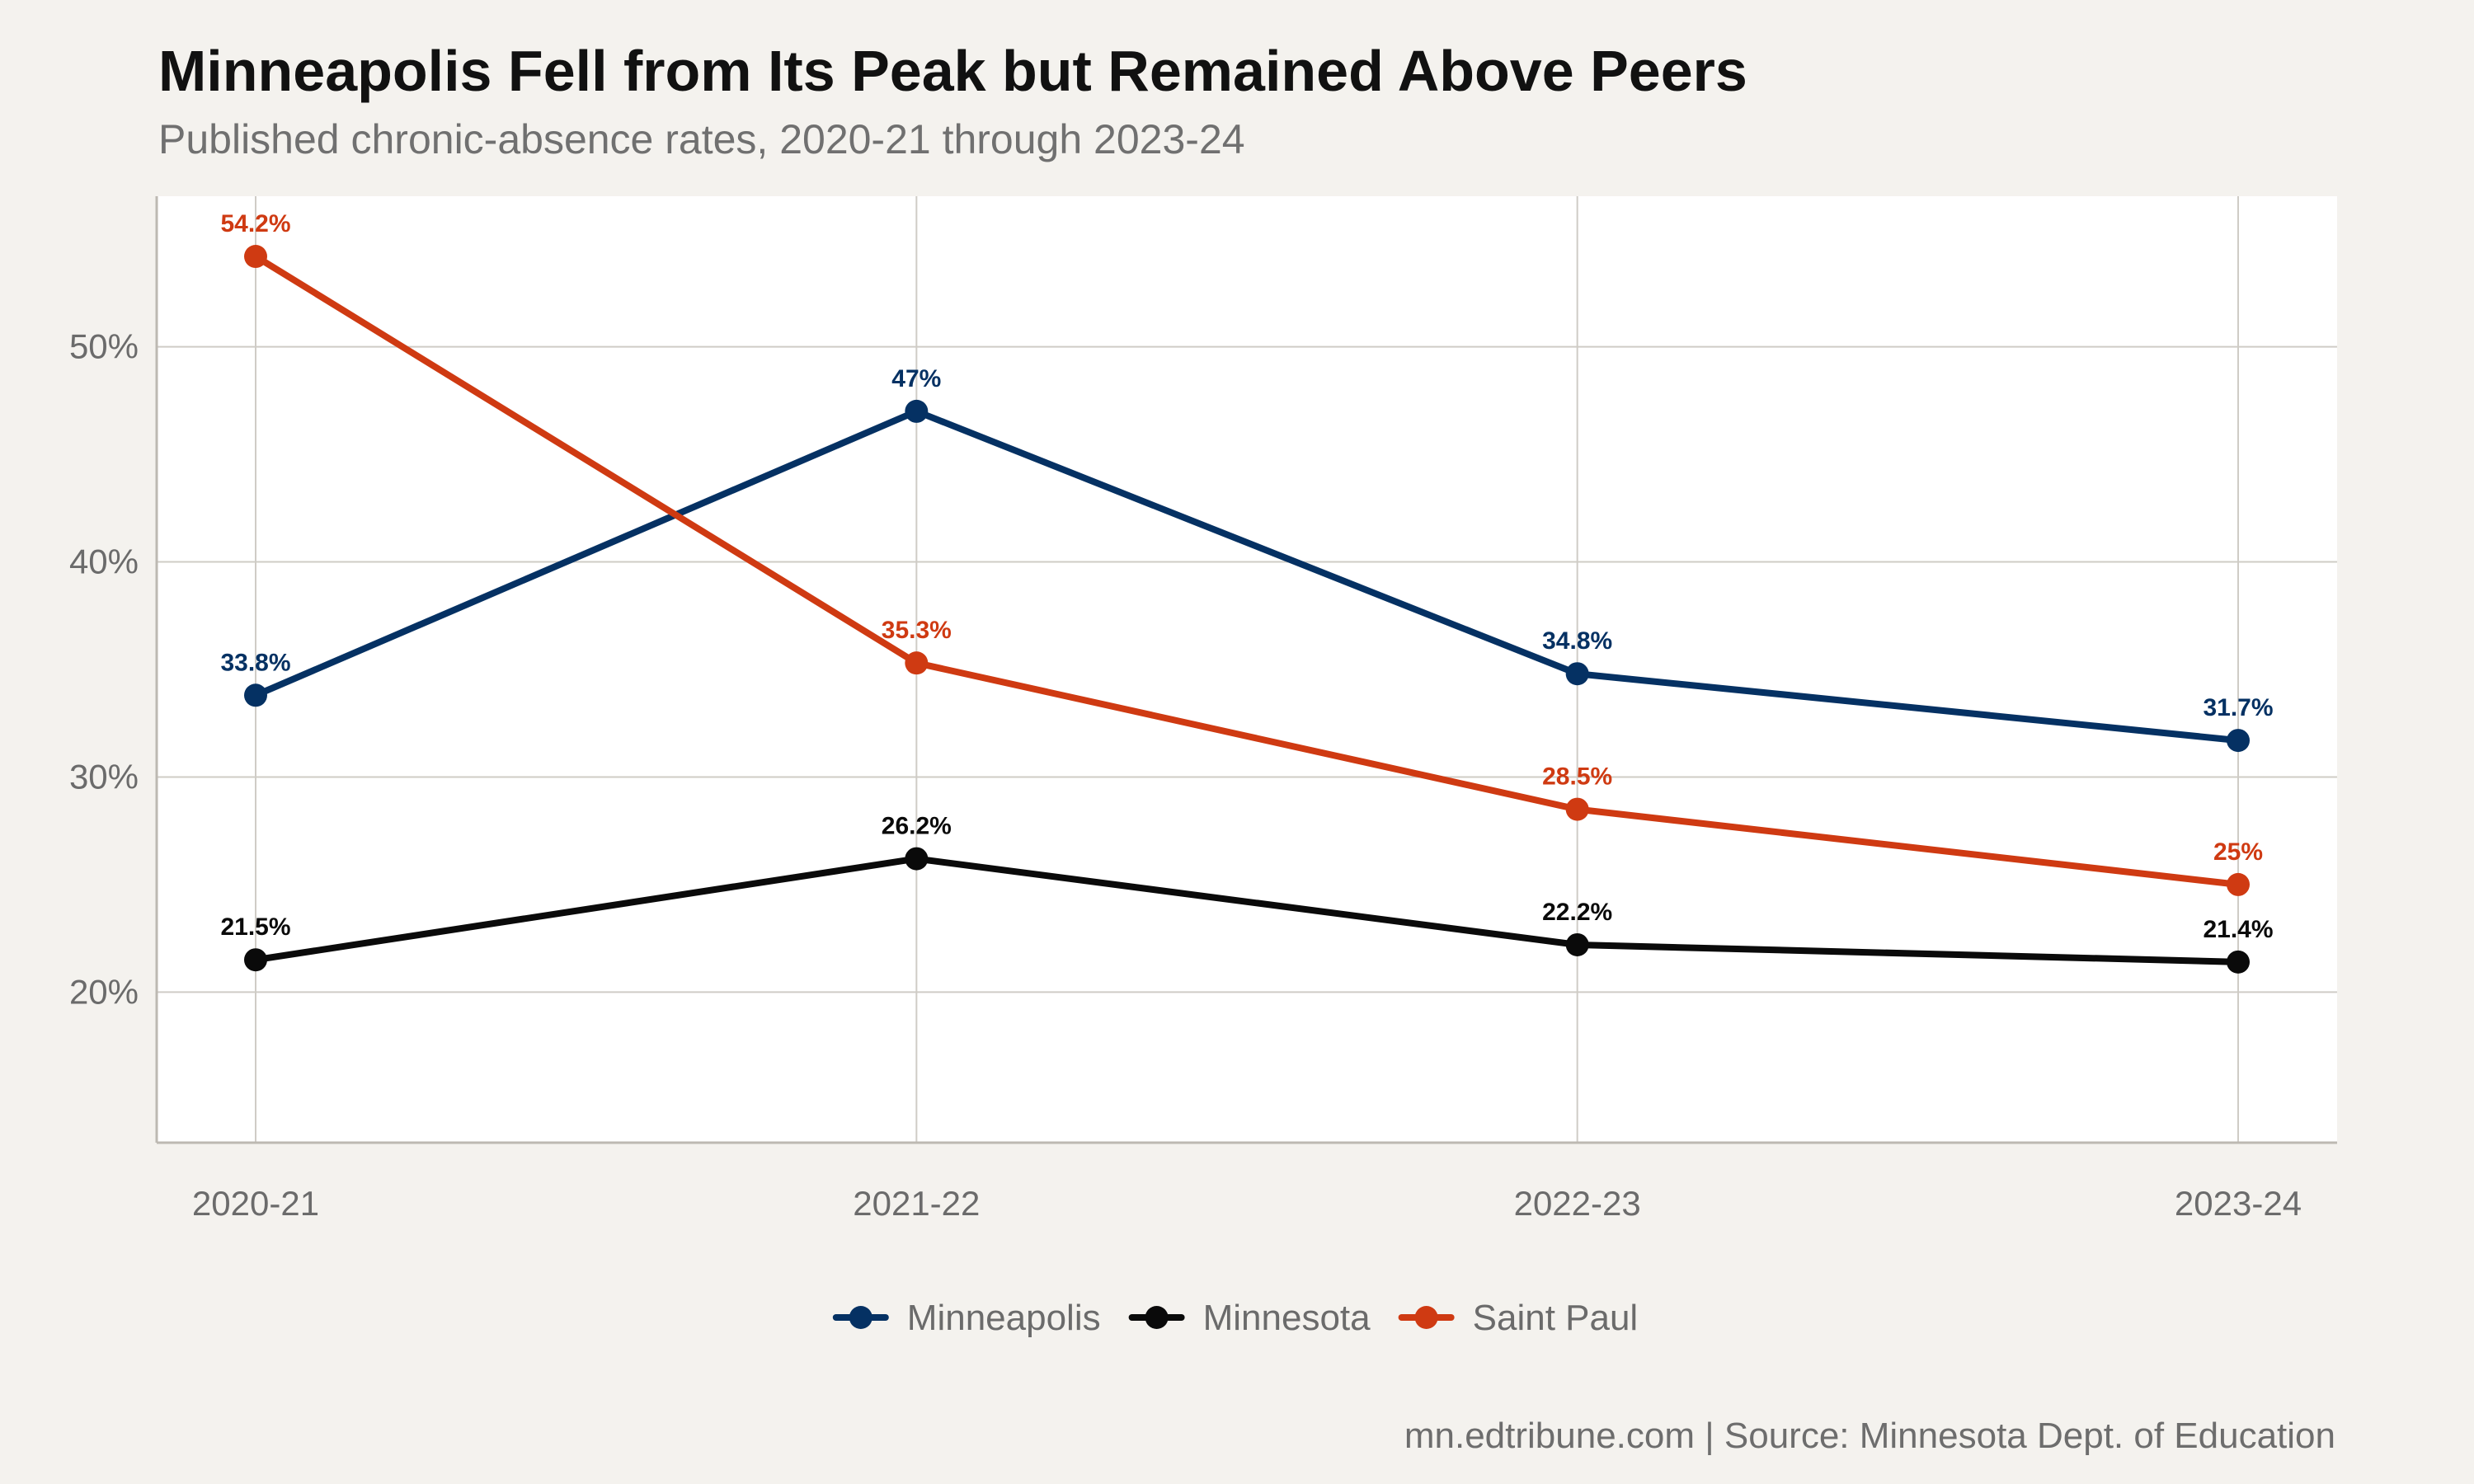  What do you see at coordinates (1577, 912) in the screenshot?
I see `data-label-minnesota: 22.2%` at bounding box center [1577, 912].